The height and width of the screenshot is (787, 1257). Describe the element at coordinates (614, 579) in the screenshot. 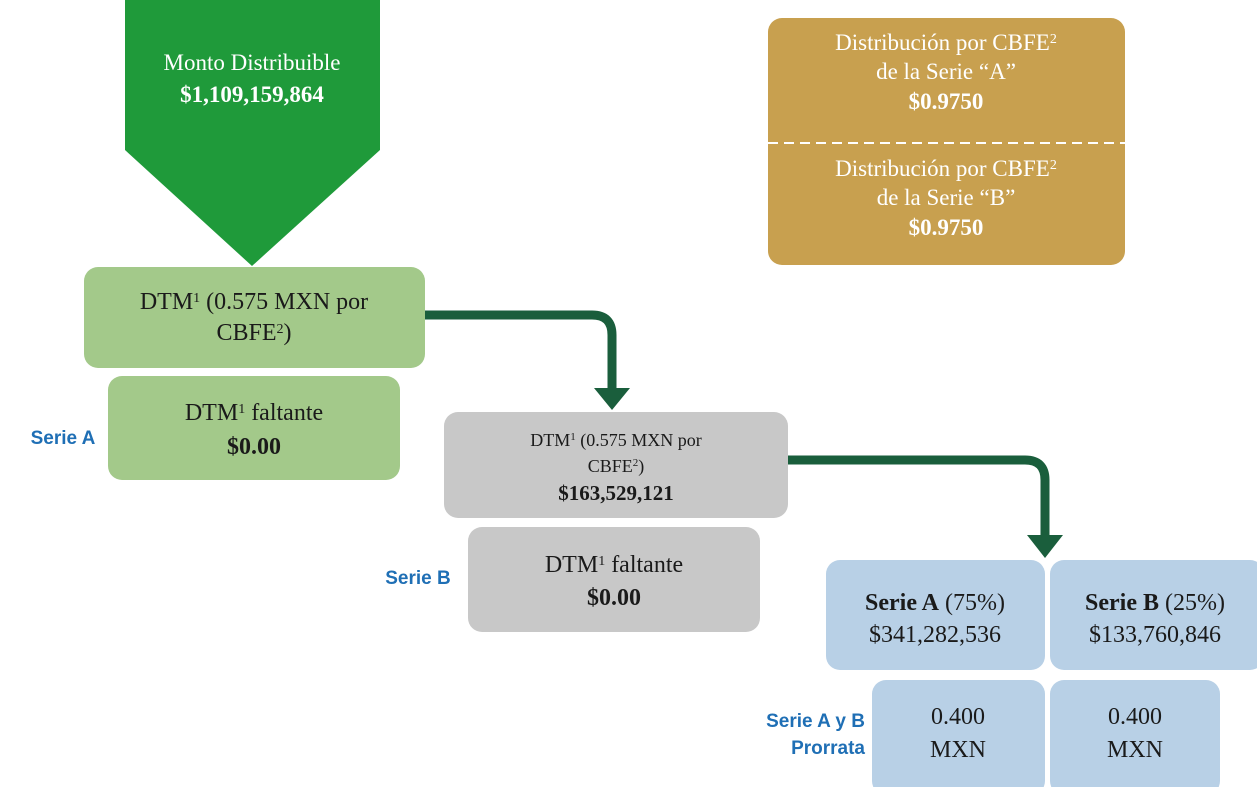

I see `faltante-box-b` at that location.